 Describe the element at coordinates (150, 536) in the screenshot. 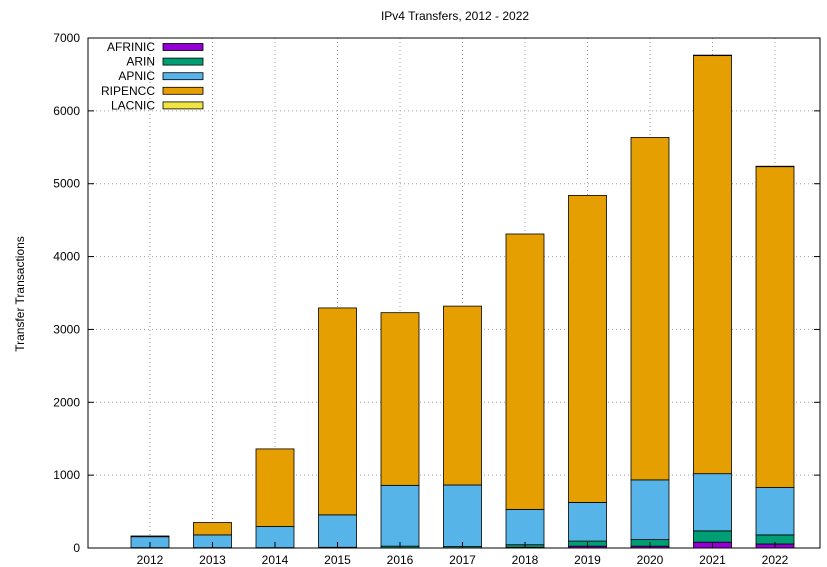

I see `bar-segment-ripencc-2012` at that location.